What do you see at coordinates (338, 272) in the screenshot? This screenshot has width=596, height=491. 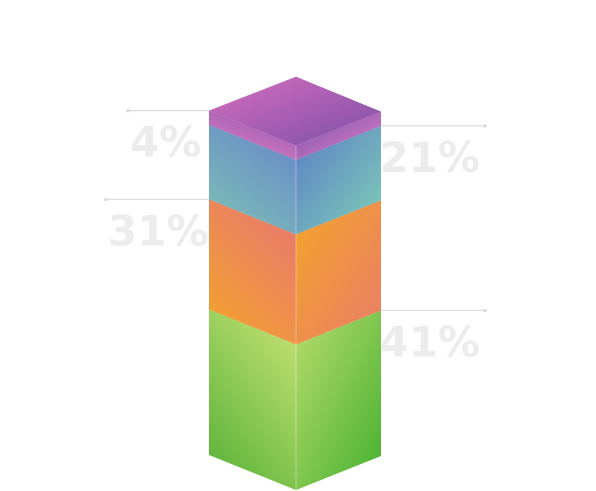 I see `bar-segment-2-right-face` at bounding box center [338, 272].